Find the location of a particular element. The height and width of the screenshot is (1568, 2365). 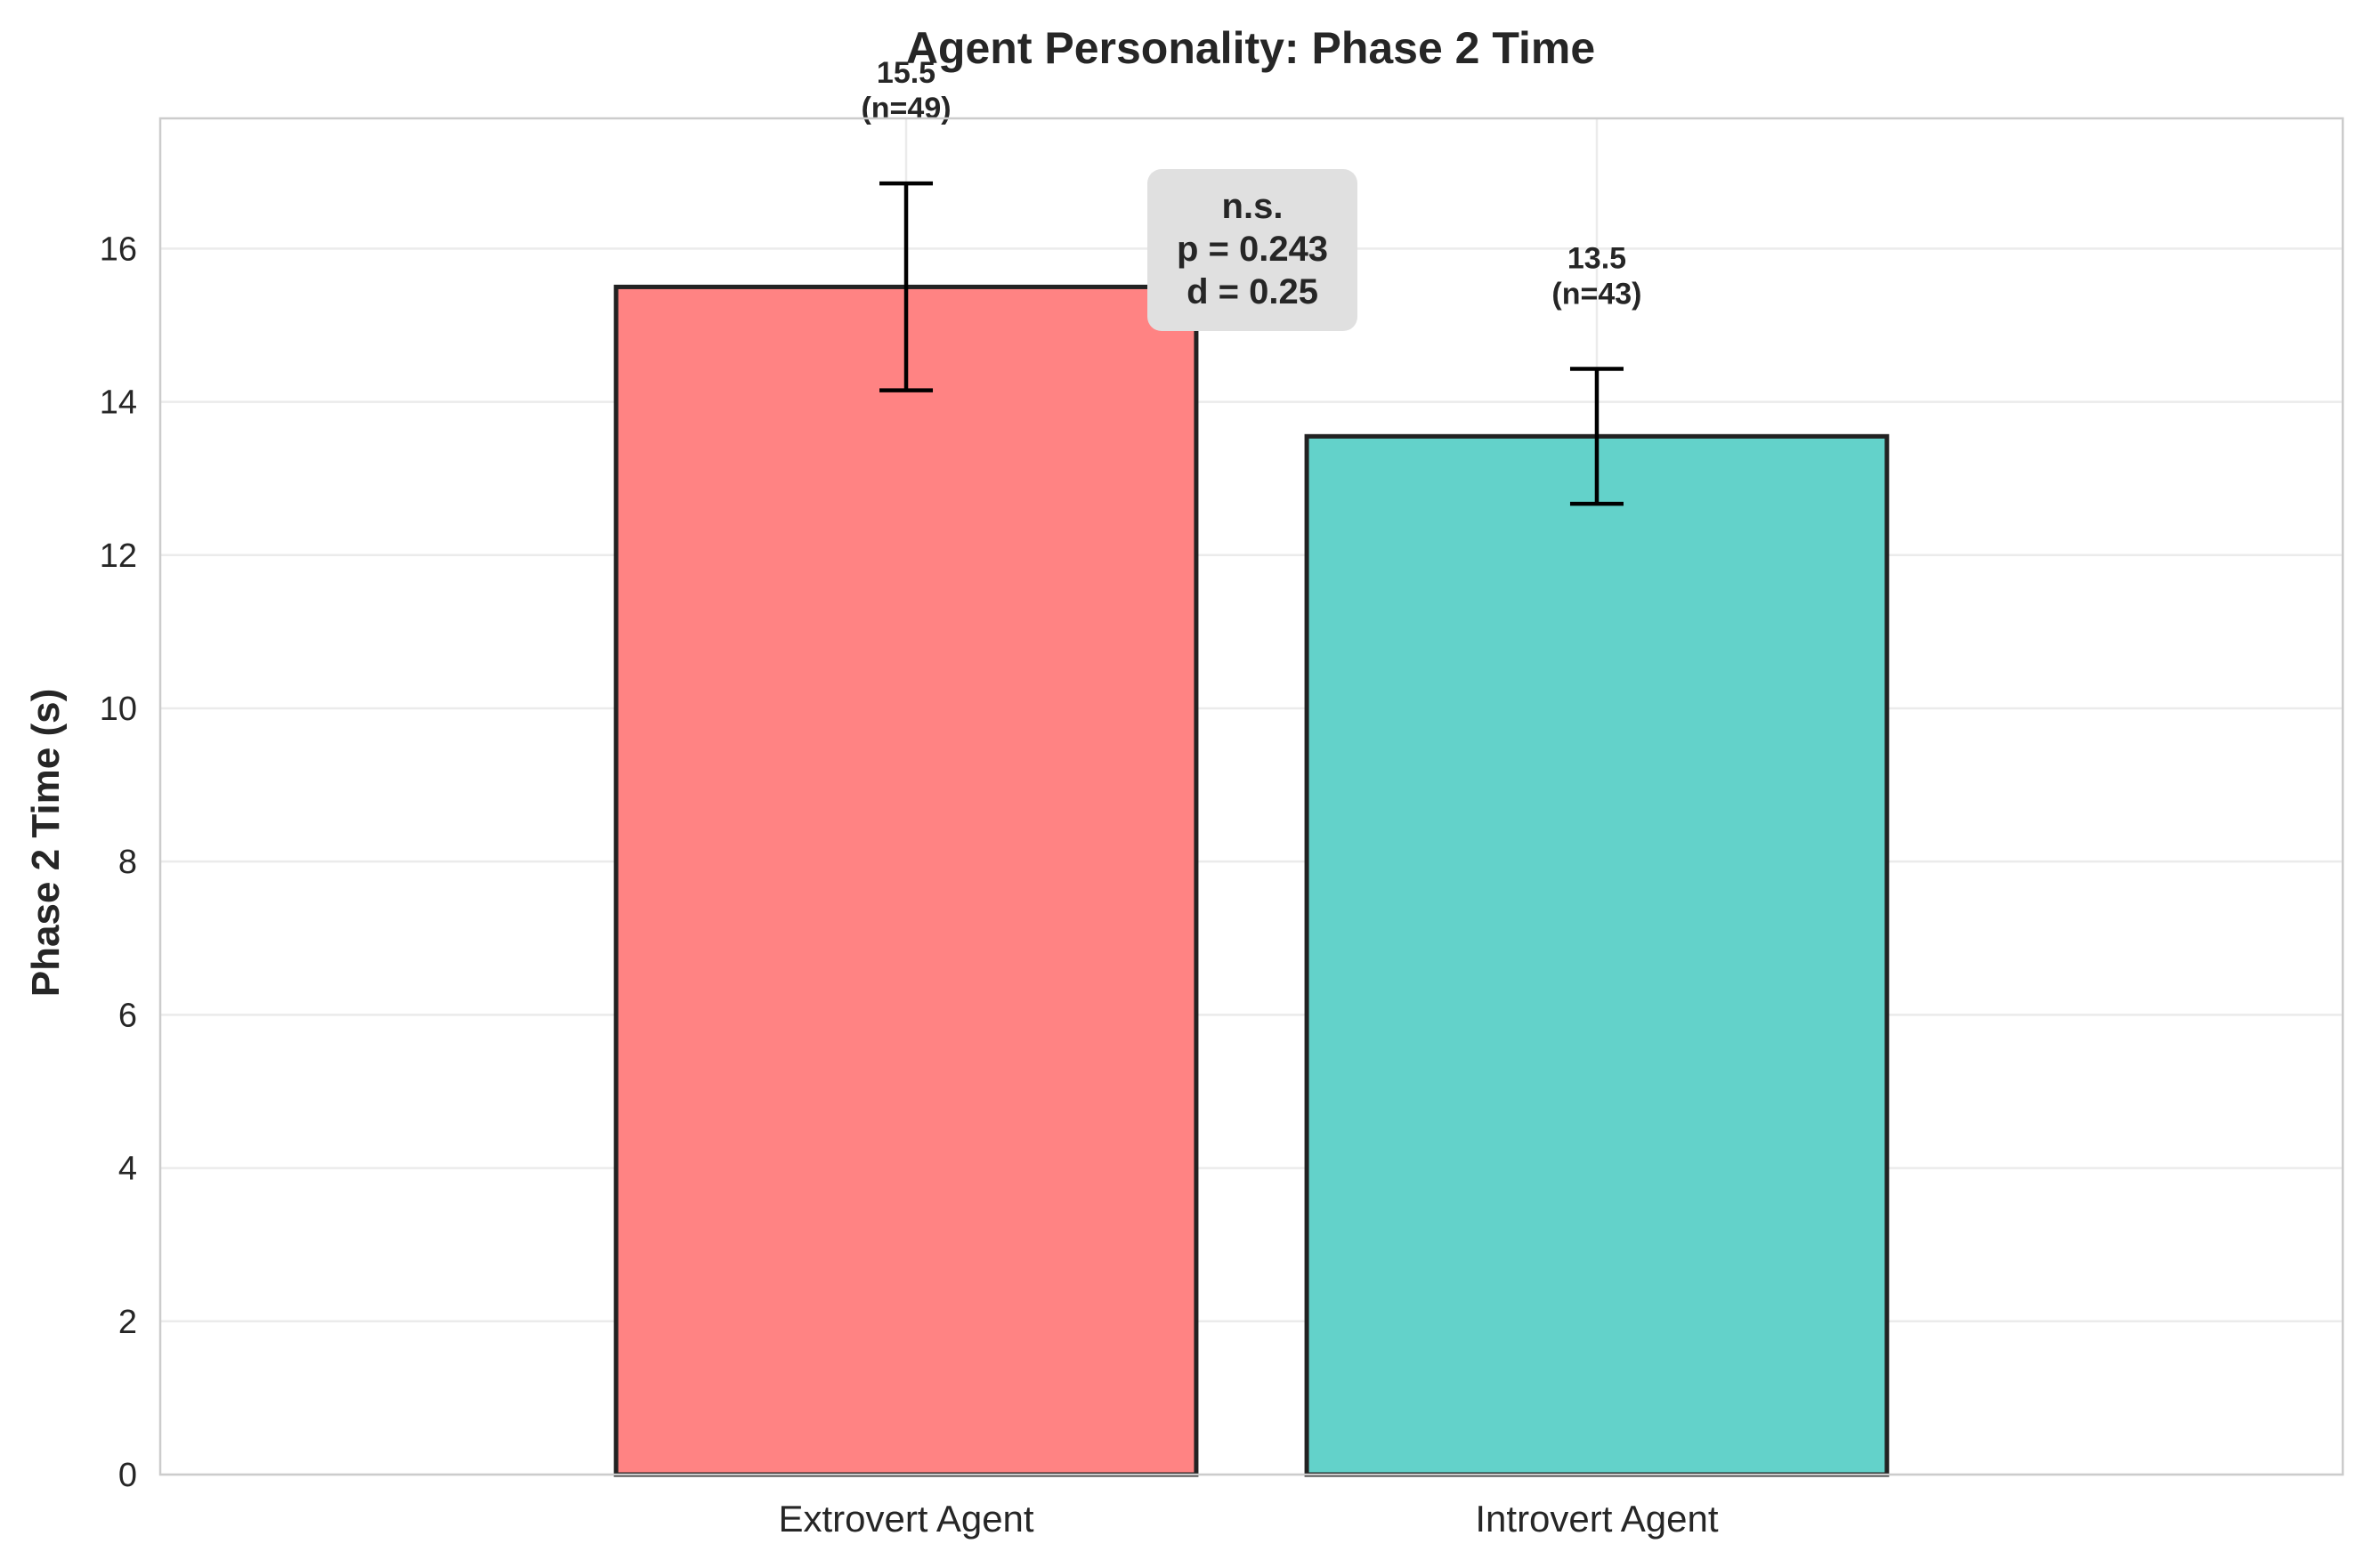

x-tick-label: Extrovert Agent is located at coordinates (905, 1519).